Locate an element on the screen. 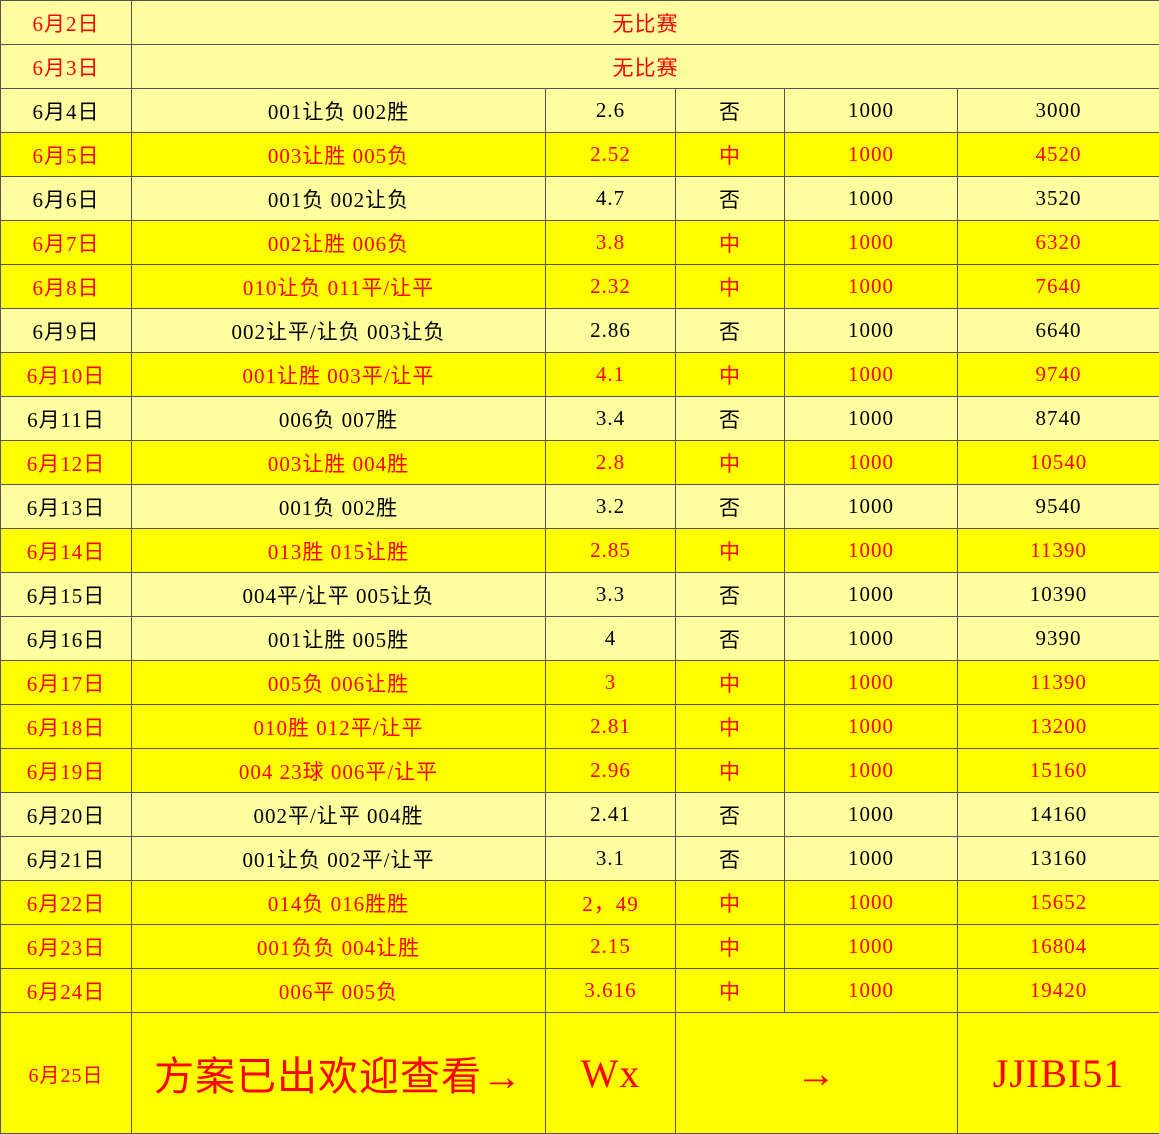 This screenshot has height=1134, width=1159. table-cell: 005负 006让胜 is located at coordinates (339, 683).